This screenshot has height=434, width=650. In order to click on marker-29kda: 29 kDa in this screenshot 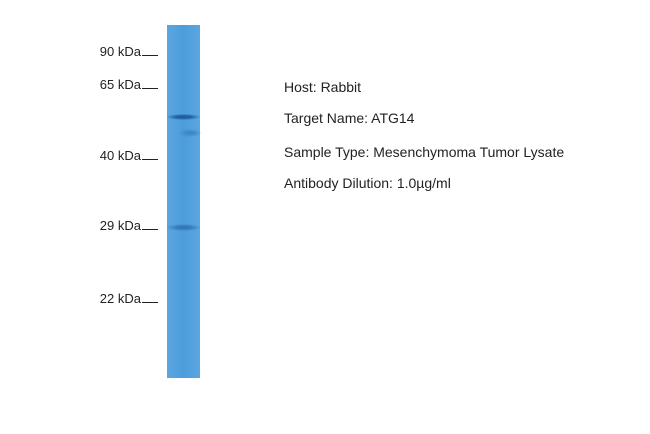, I will do `click(129, 225)`.